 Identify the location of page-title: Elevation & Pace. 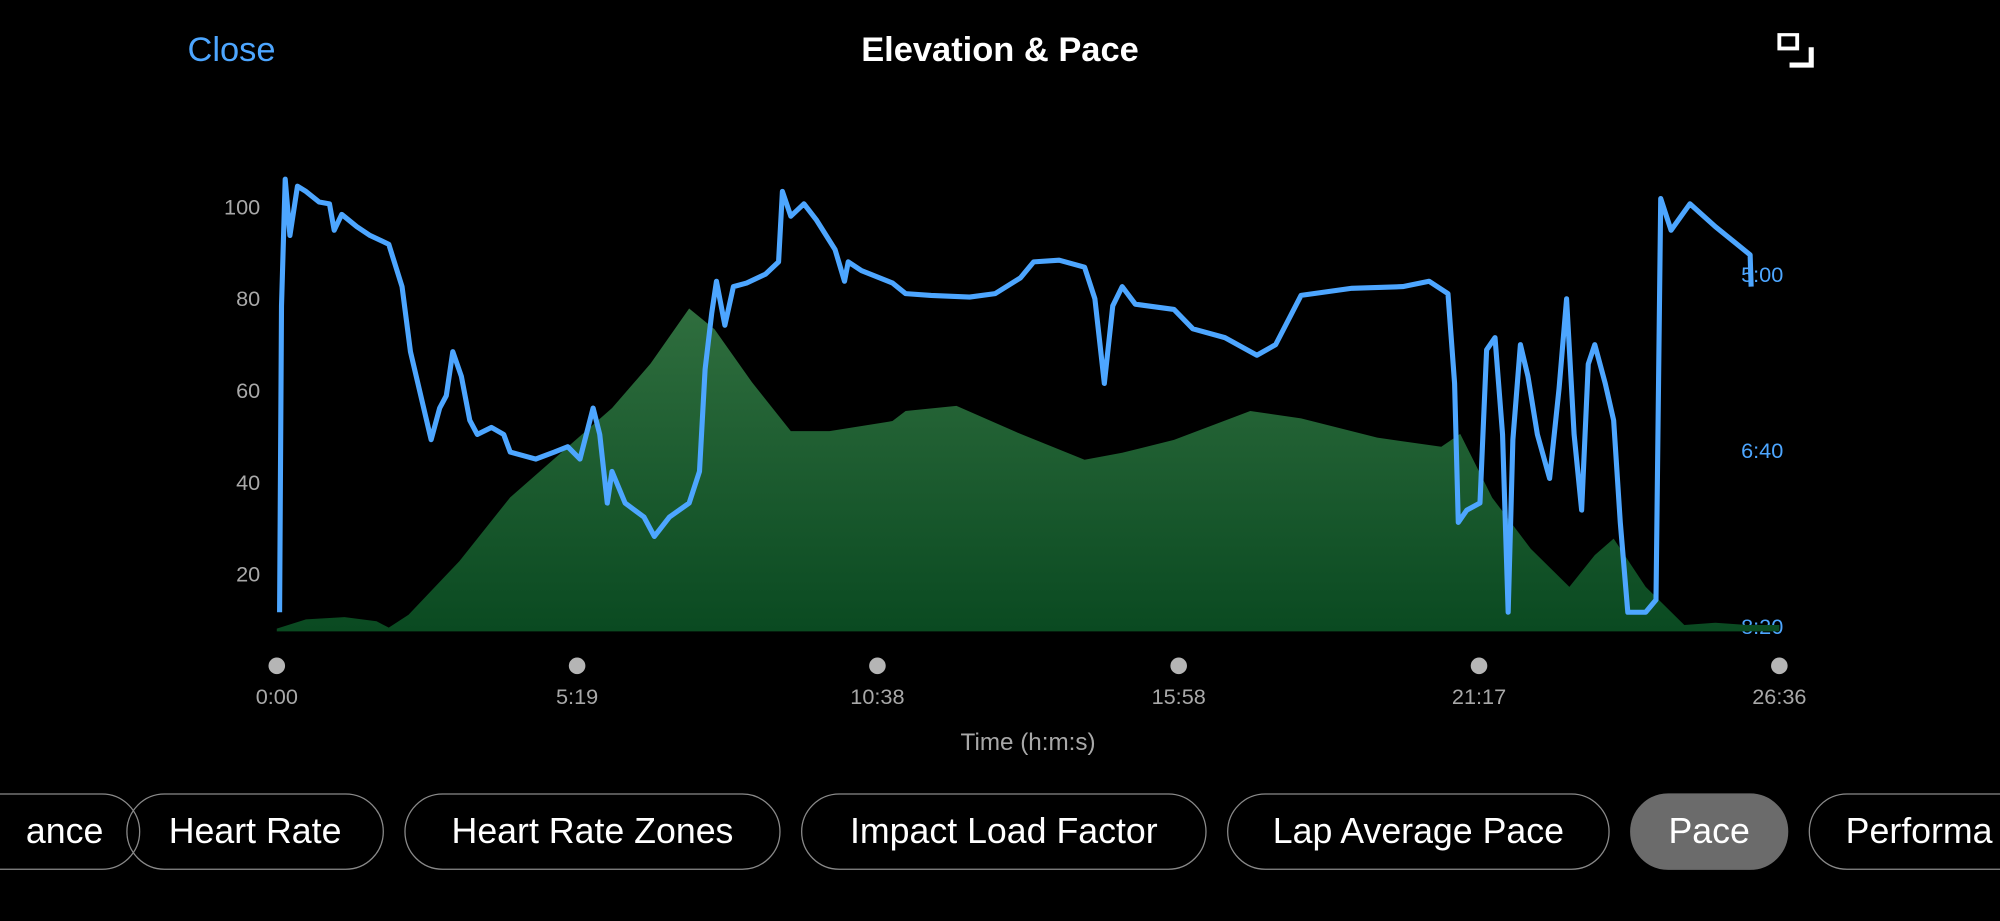
(1000, 49).